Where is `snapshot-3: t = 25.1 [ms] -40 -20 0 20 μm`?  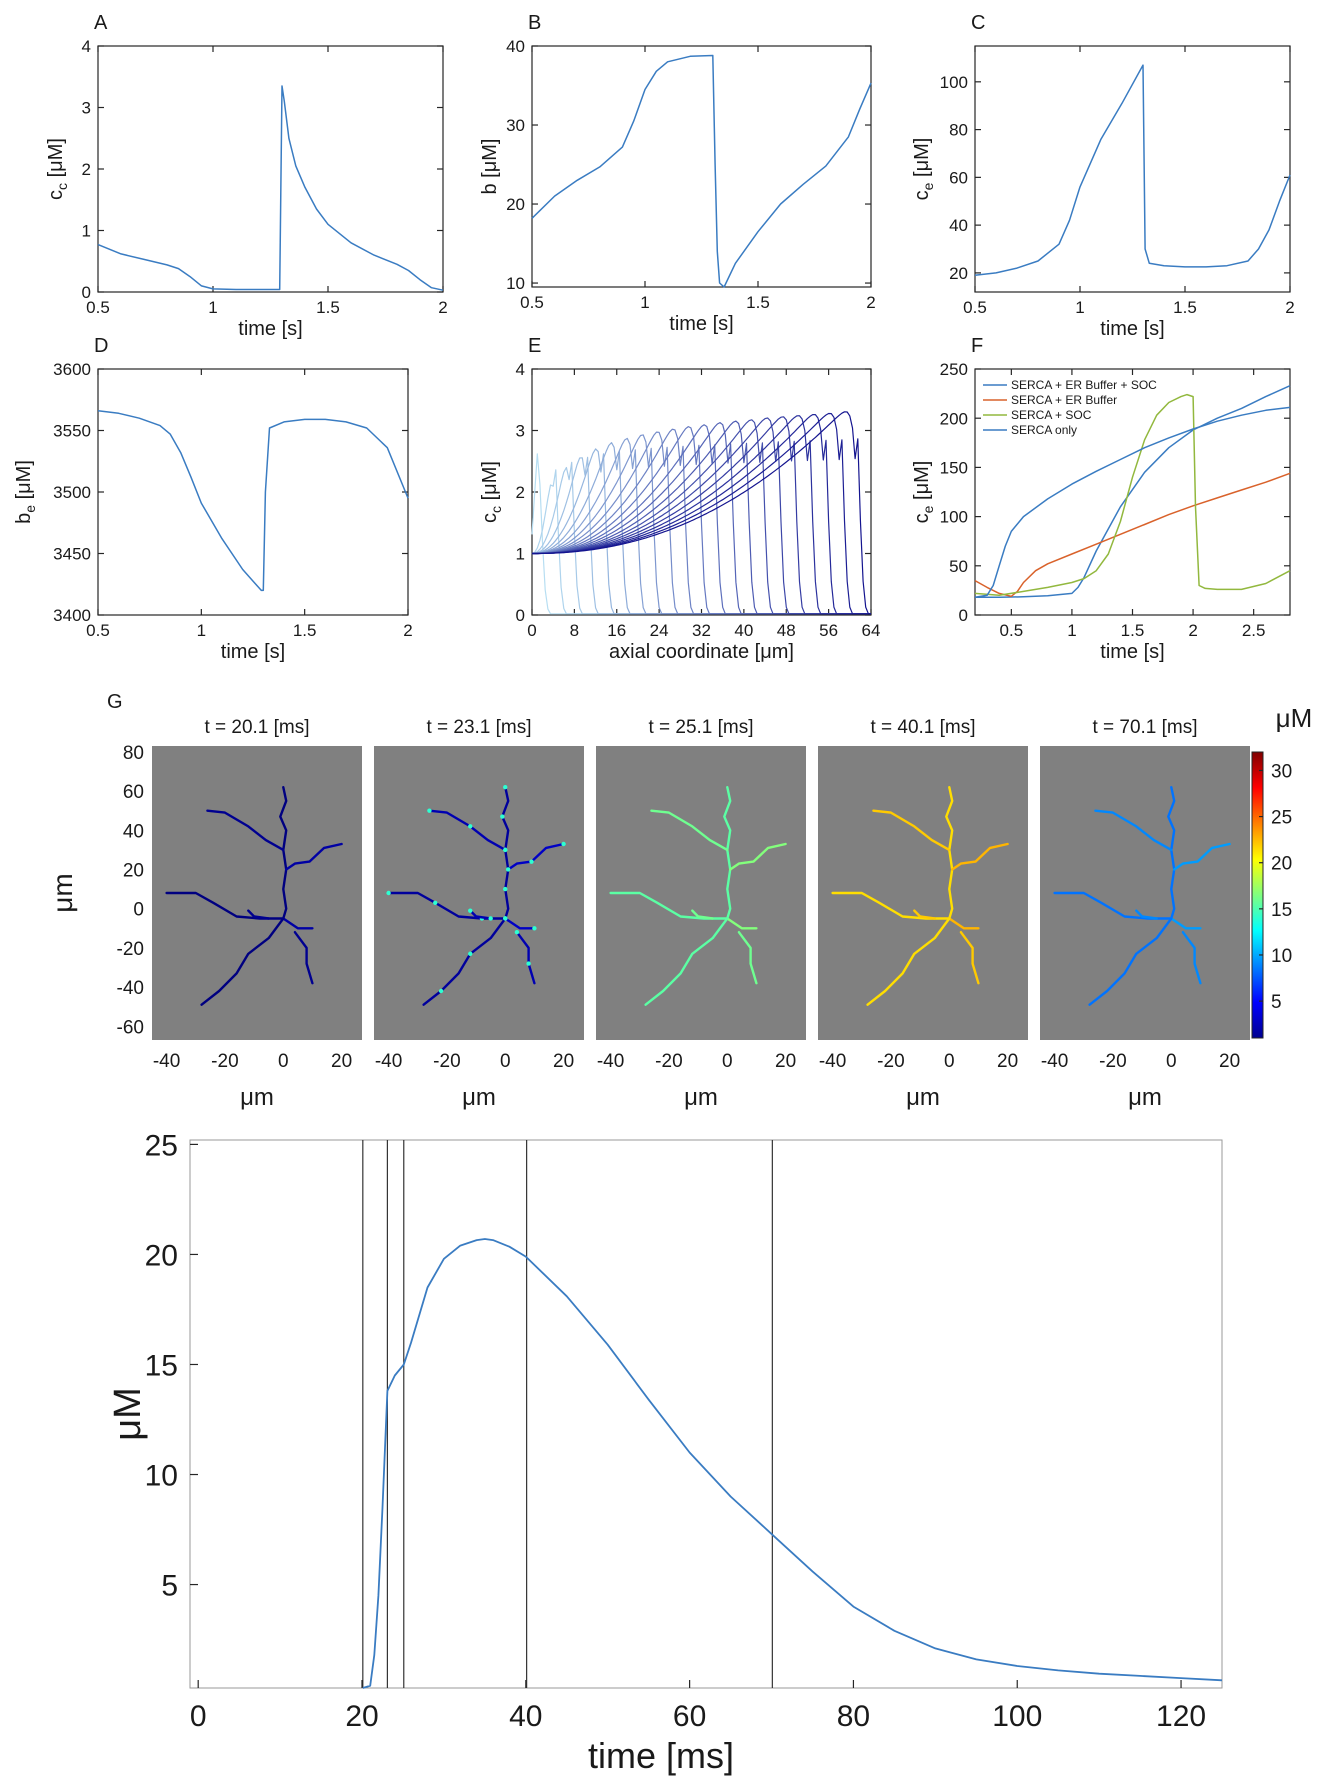
snapshot-3: t = 25.1 [ms] -40 -20 0 20 μm is located at coordinates (701, 914).